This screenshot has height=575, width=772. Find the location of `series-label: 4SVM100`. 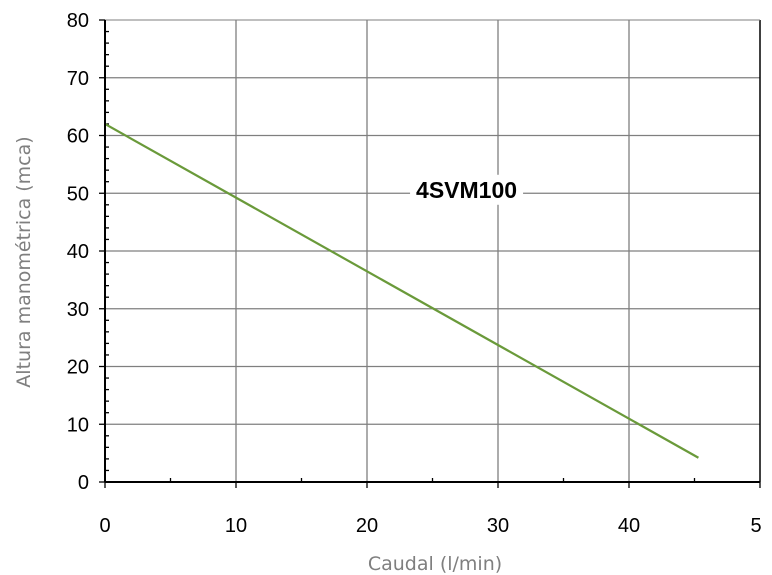

series-label: 4SVM100 is located at coordinates (466, 190).